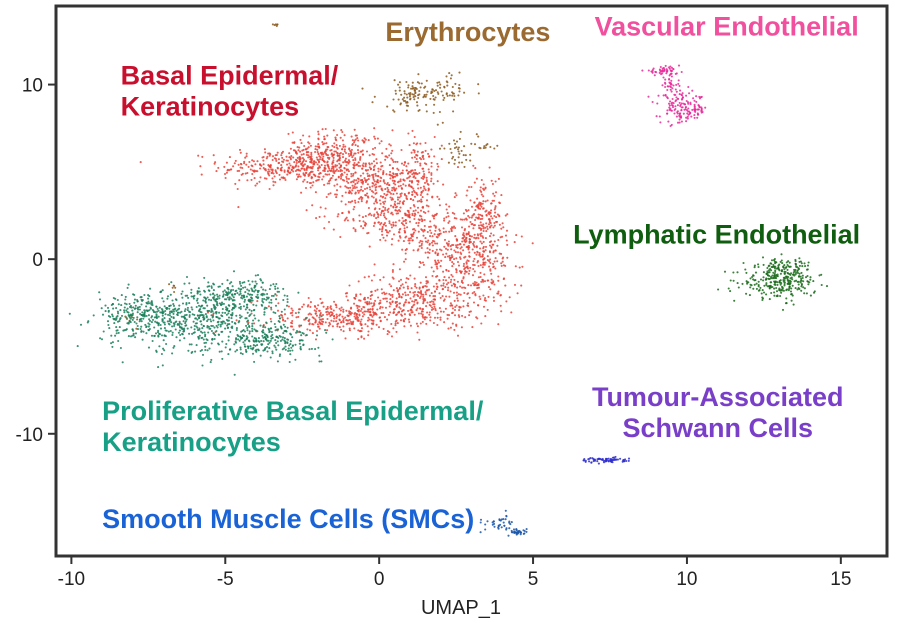  Describe the element at coordinates (773, 282) in the screenshot. I see `series-3-points` at that location.